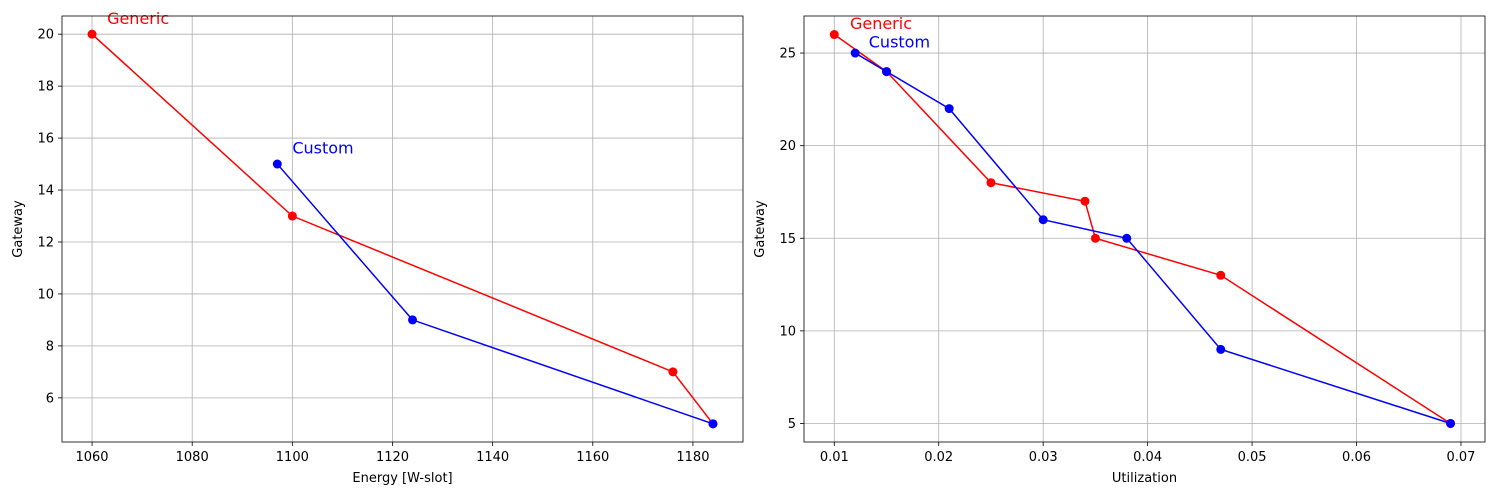  I want to click on x-tick-label: 1100, so click(292, 457).